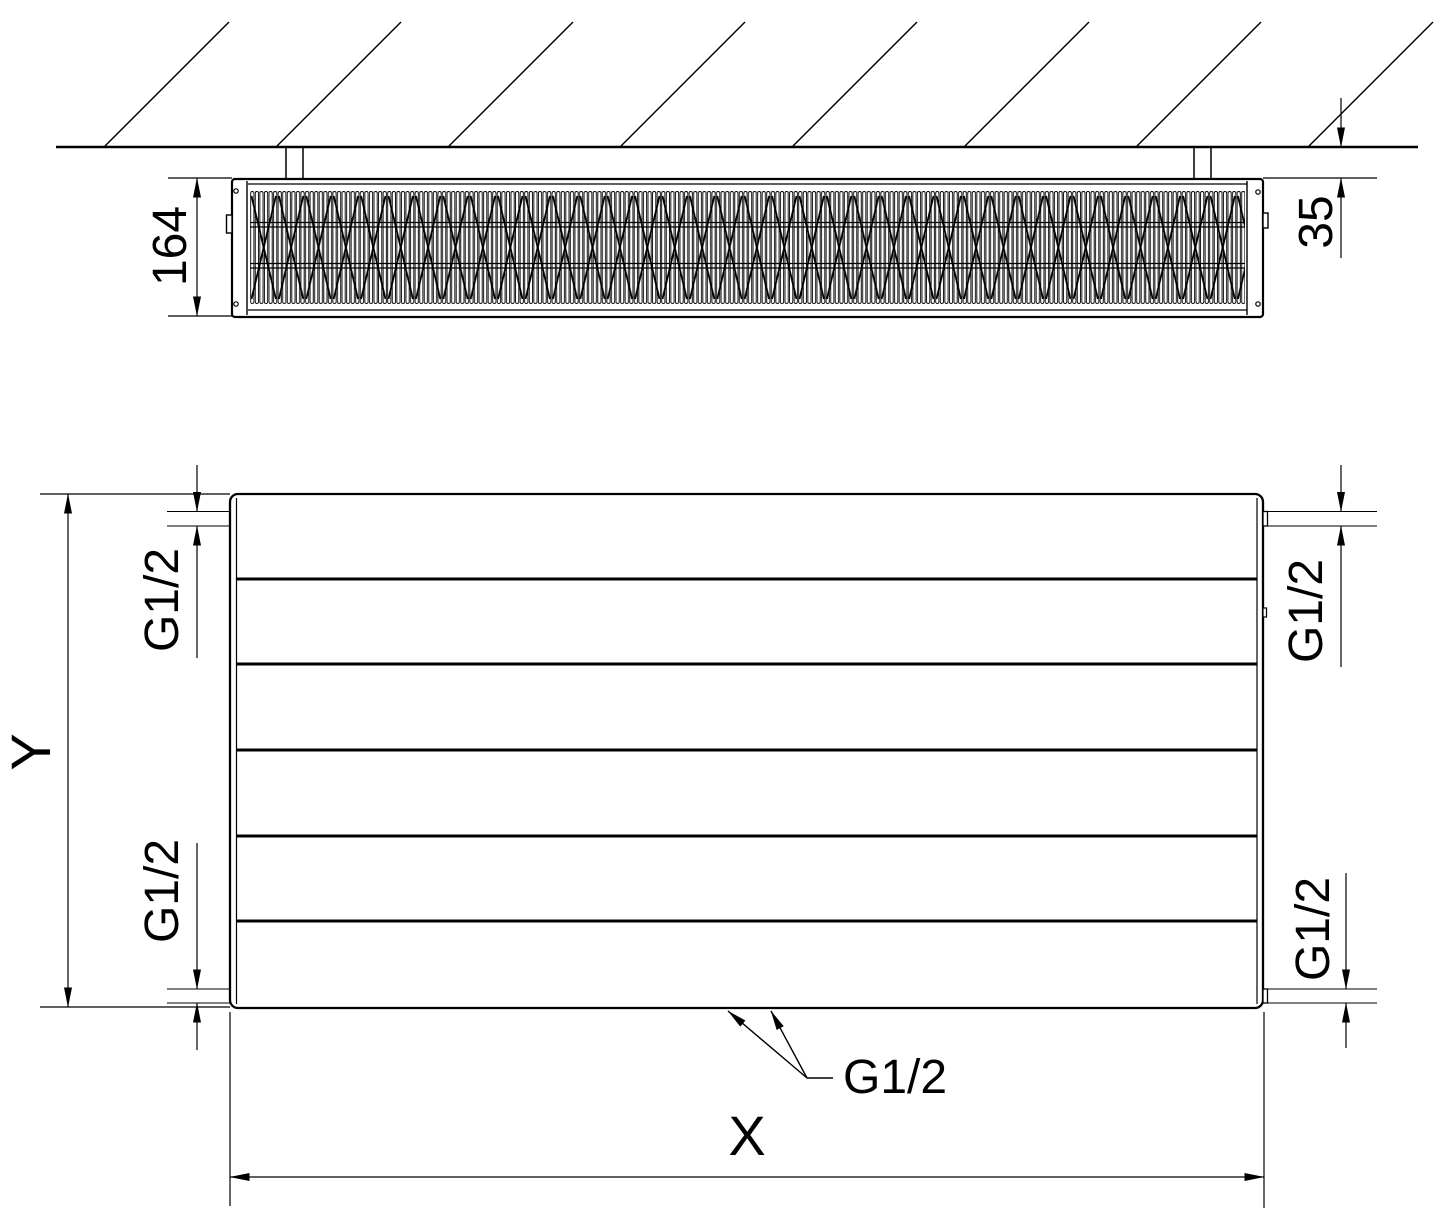 The width and height of the screenshot is (1439, 1211). I want to click on depth-dimension, so click(200, 247).